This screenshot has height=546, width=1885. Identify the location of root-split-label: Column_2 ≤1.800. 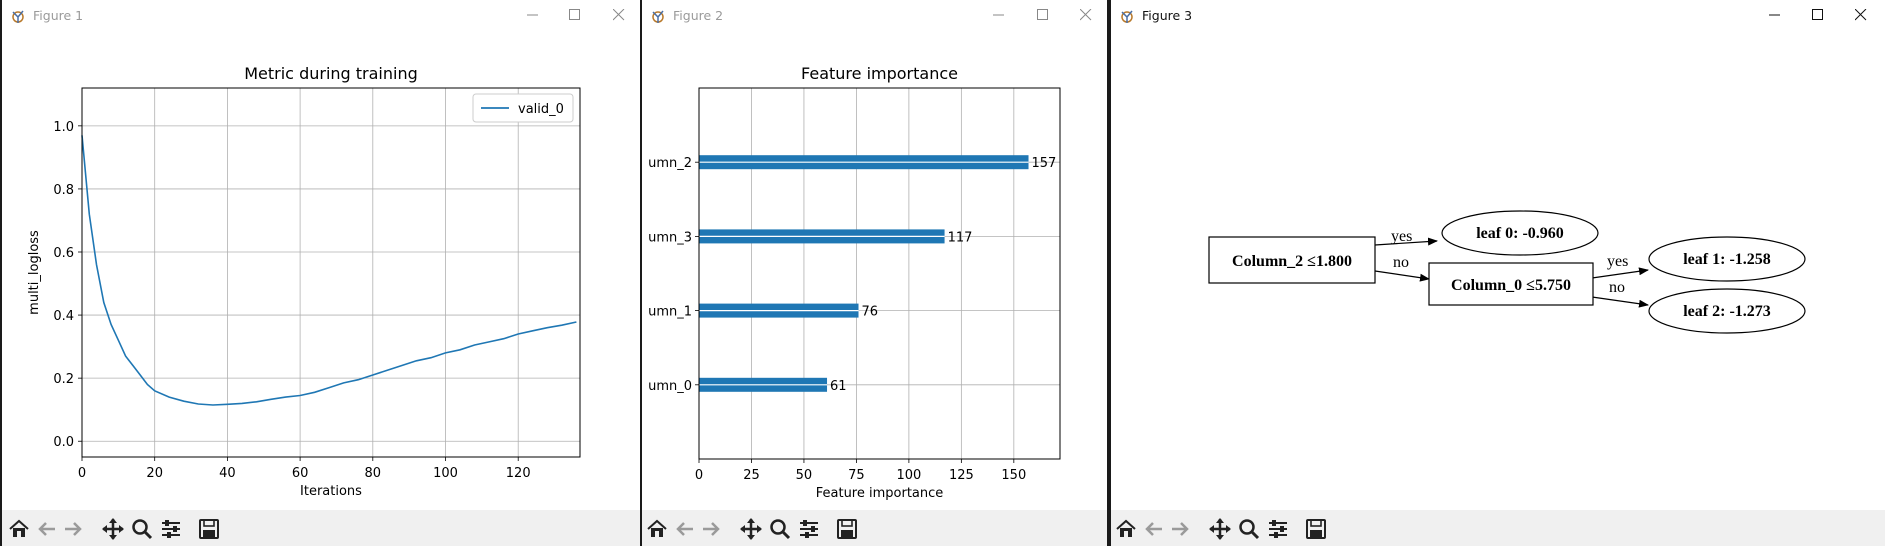
(1292, 261).